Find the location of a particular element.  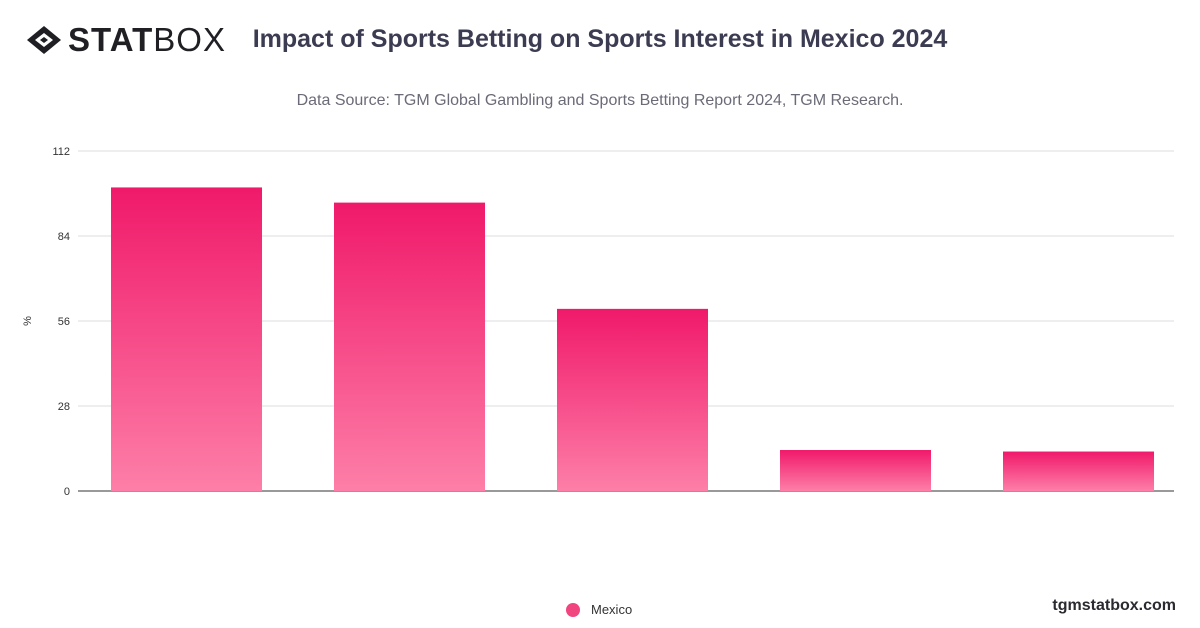

logo-light-text: BOX is located at coordinates (189, 39).